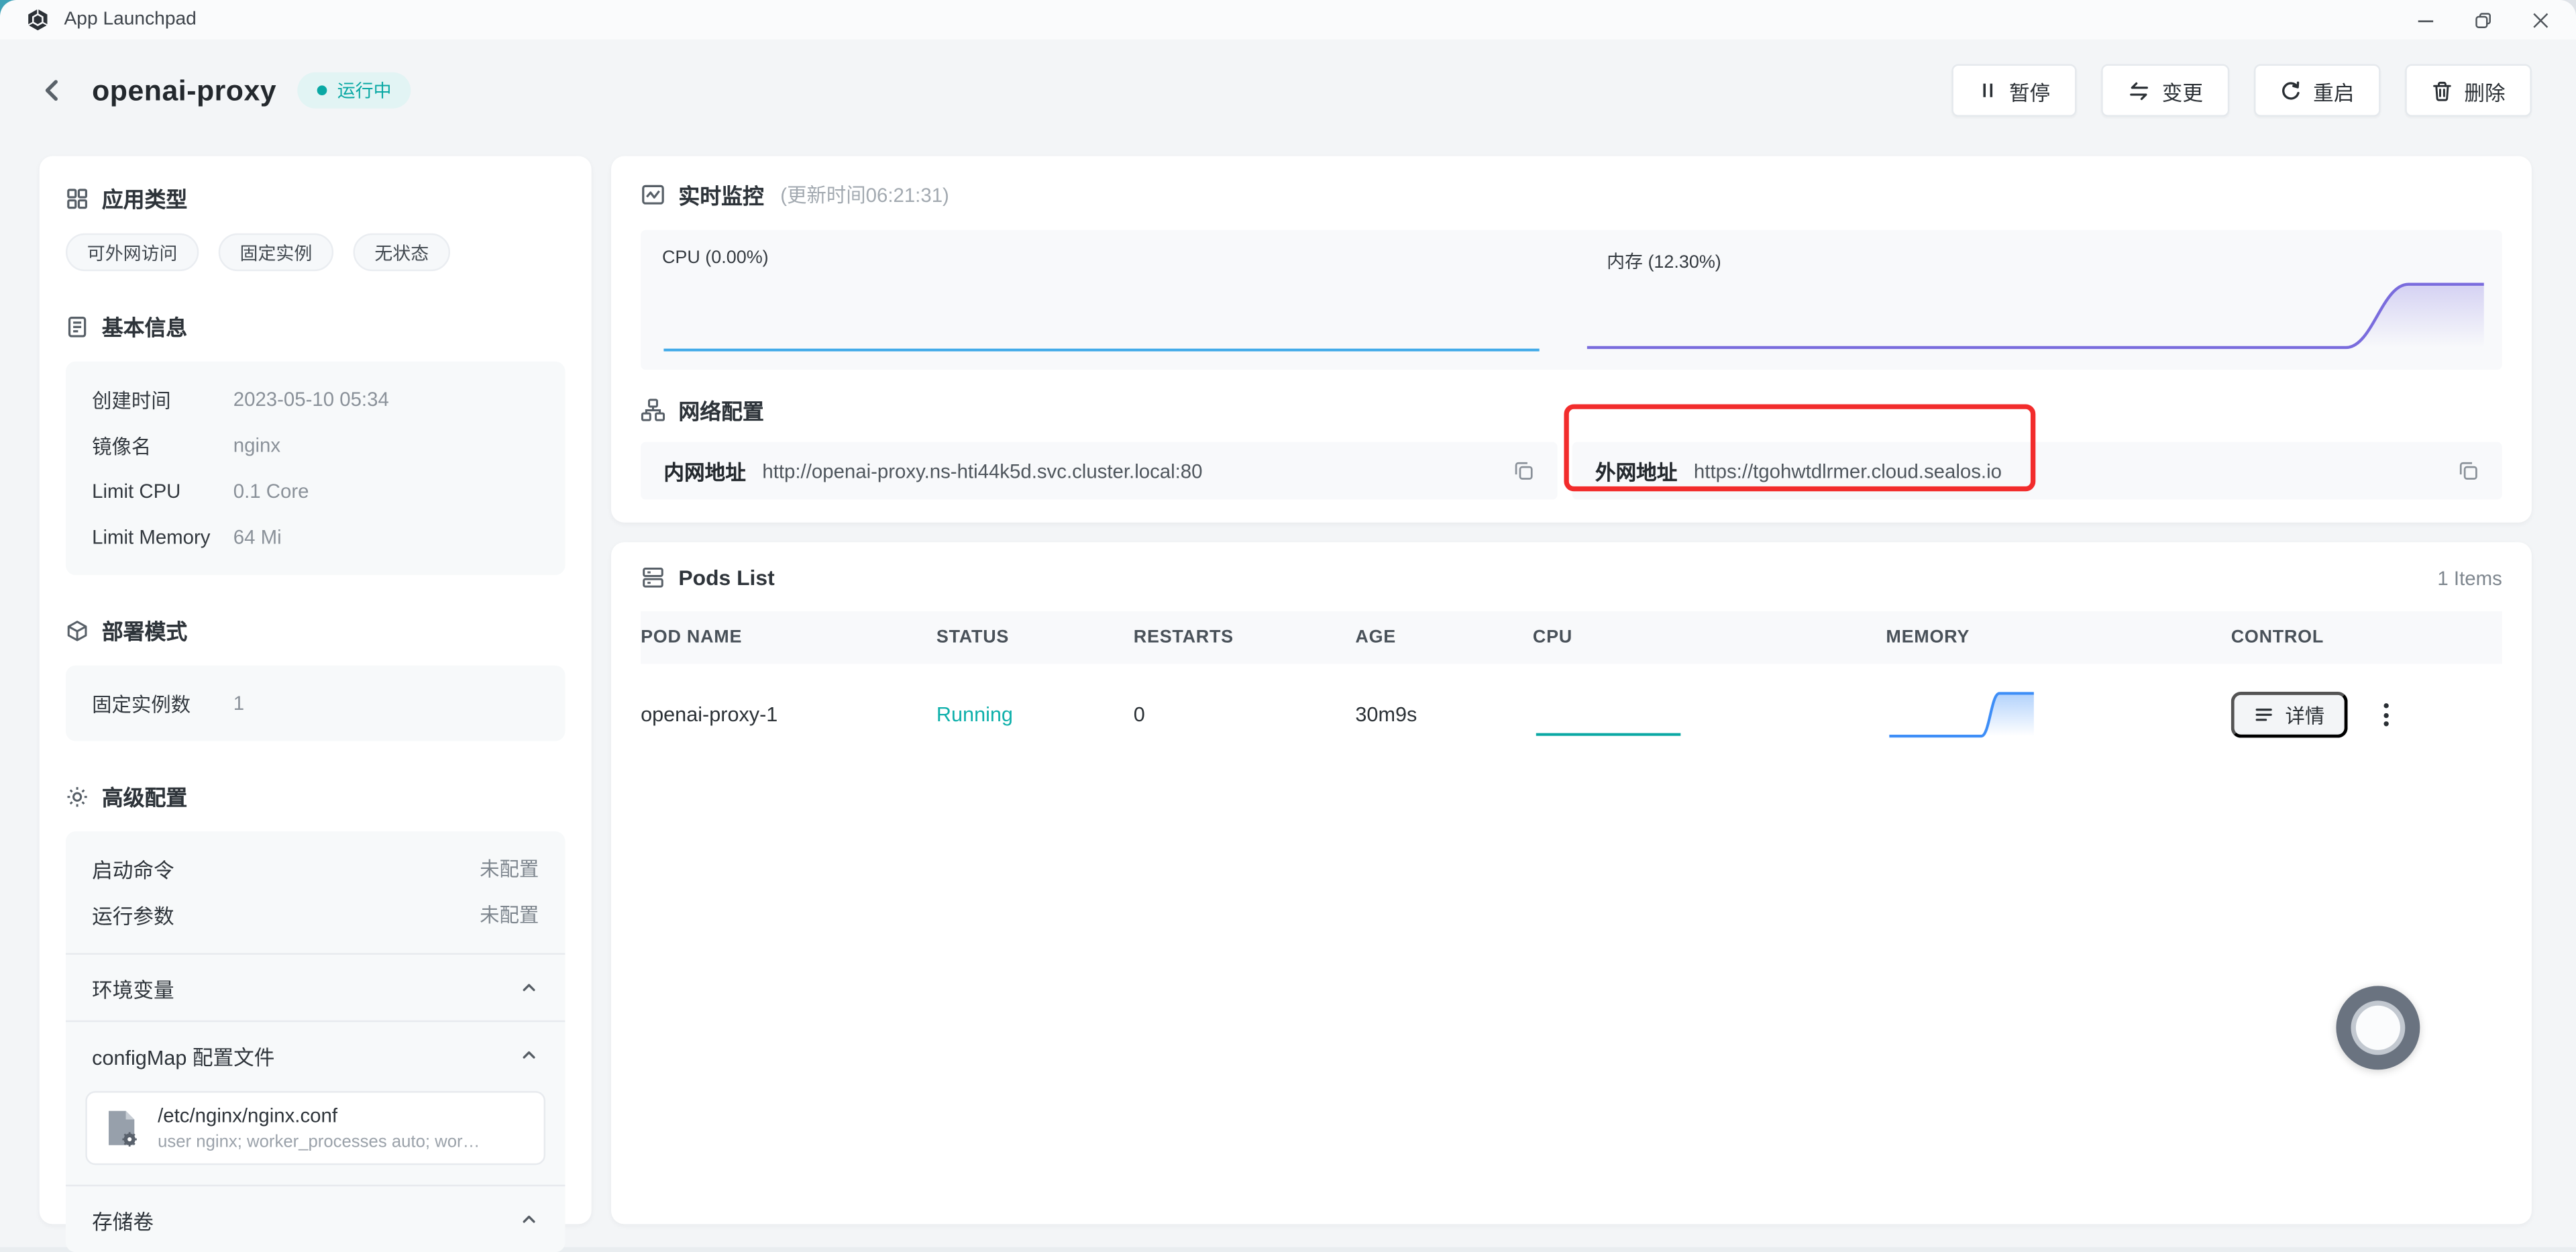 The image size is (2576, 1252). Describe the element at coordinates (704, 473) in the screenshot. I see `internal-address-label: 内网地址` at that location.